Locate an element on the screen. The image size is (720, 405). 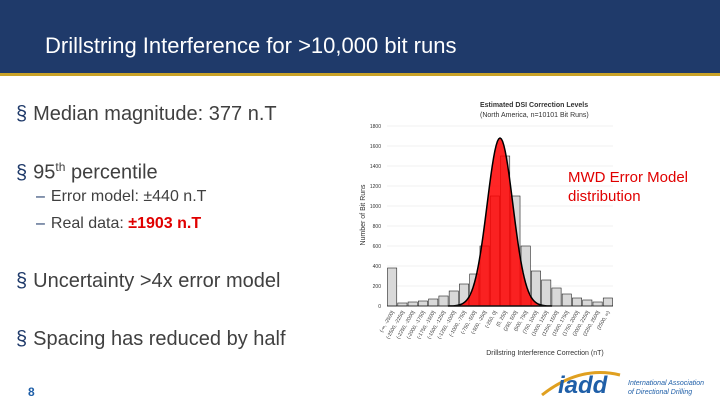
sub-text: Error model: ±440 n.T is located at coordinates (128, 196).